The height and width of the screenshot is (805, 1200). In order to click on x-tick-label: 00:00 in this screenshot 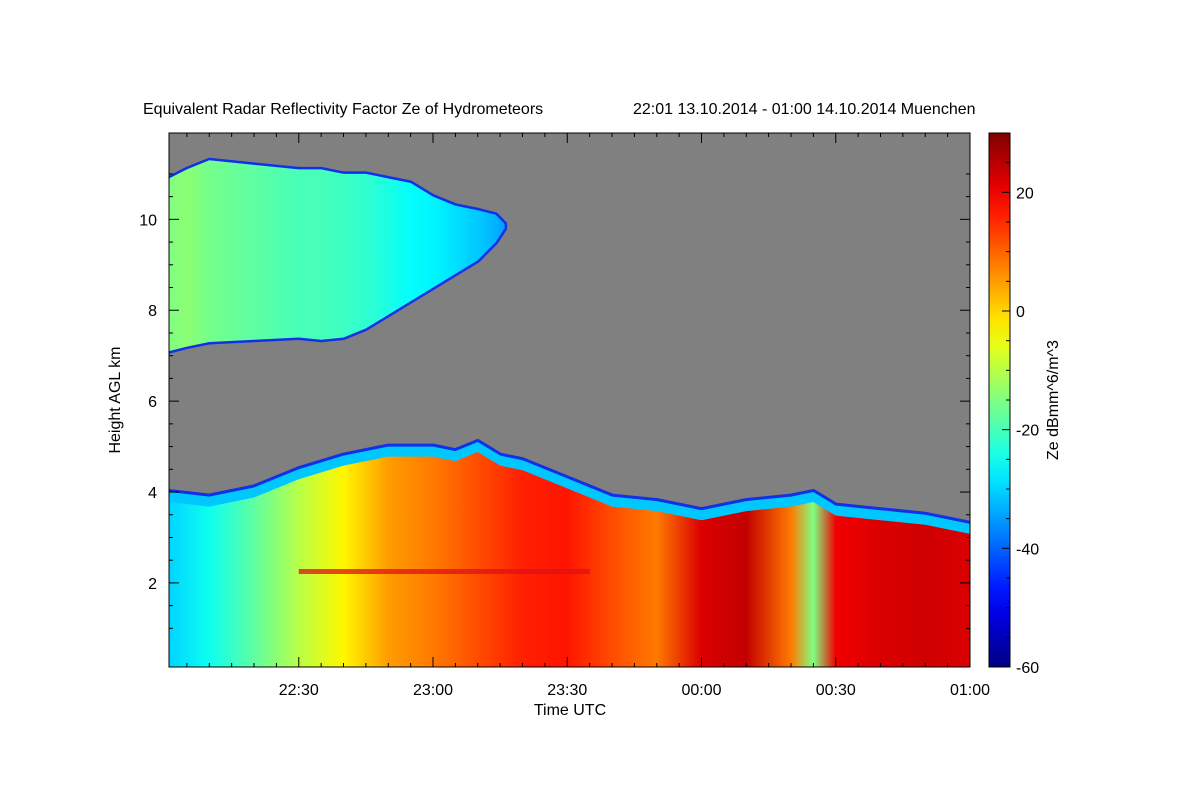, I will do `click(701, 690)`.